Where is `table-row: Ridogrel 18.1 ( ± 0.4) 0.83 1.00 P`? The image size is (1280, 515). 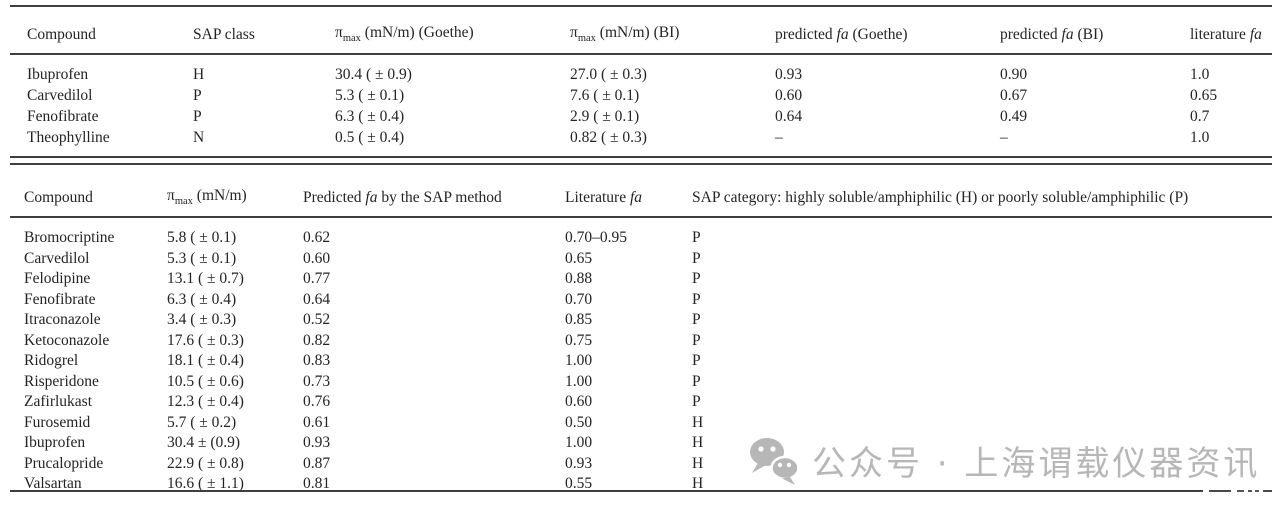 table-row: Ridogrel 18.1 ( ± 0.4) 0.83 1.00 P is located at coordinates (641, 361).